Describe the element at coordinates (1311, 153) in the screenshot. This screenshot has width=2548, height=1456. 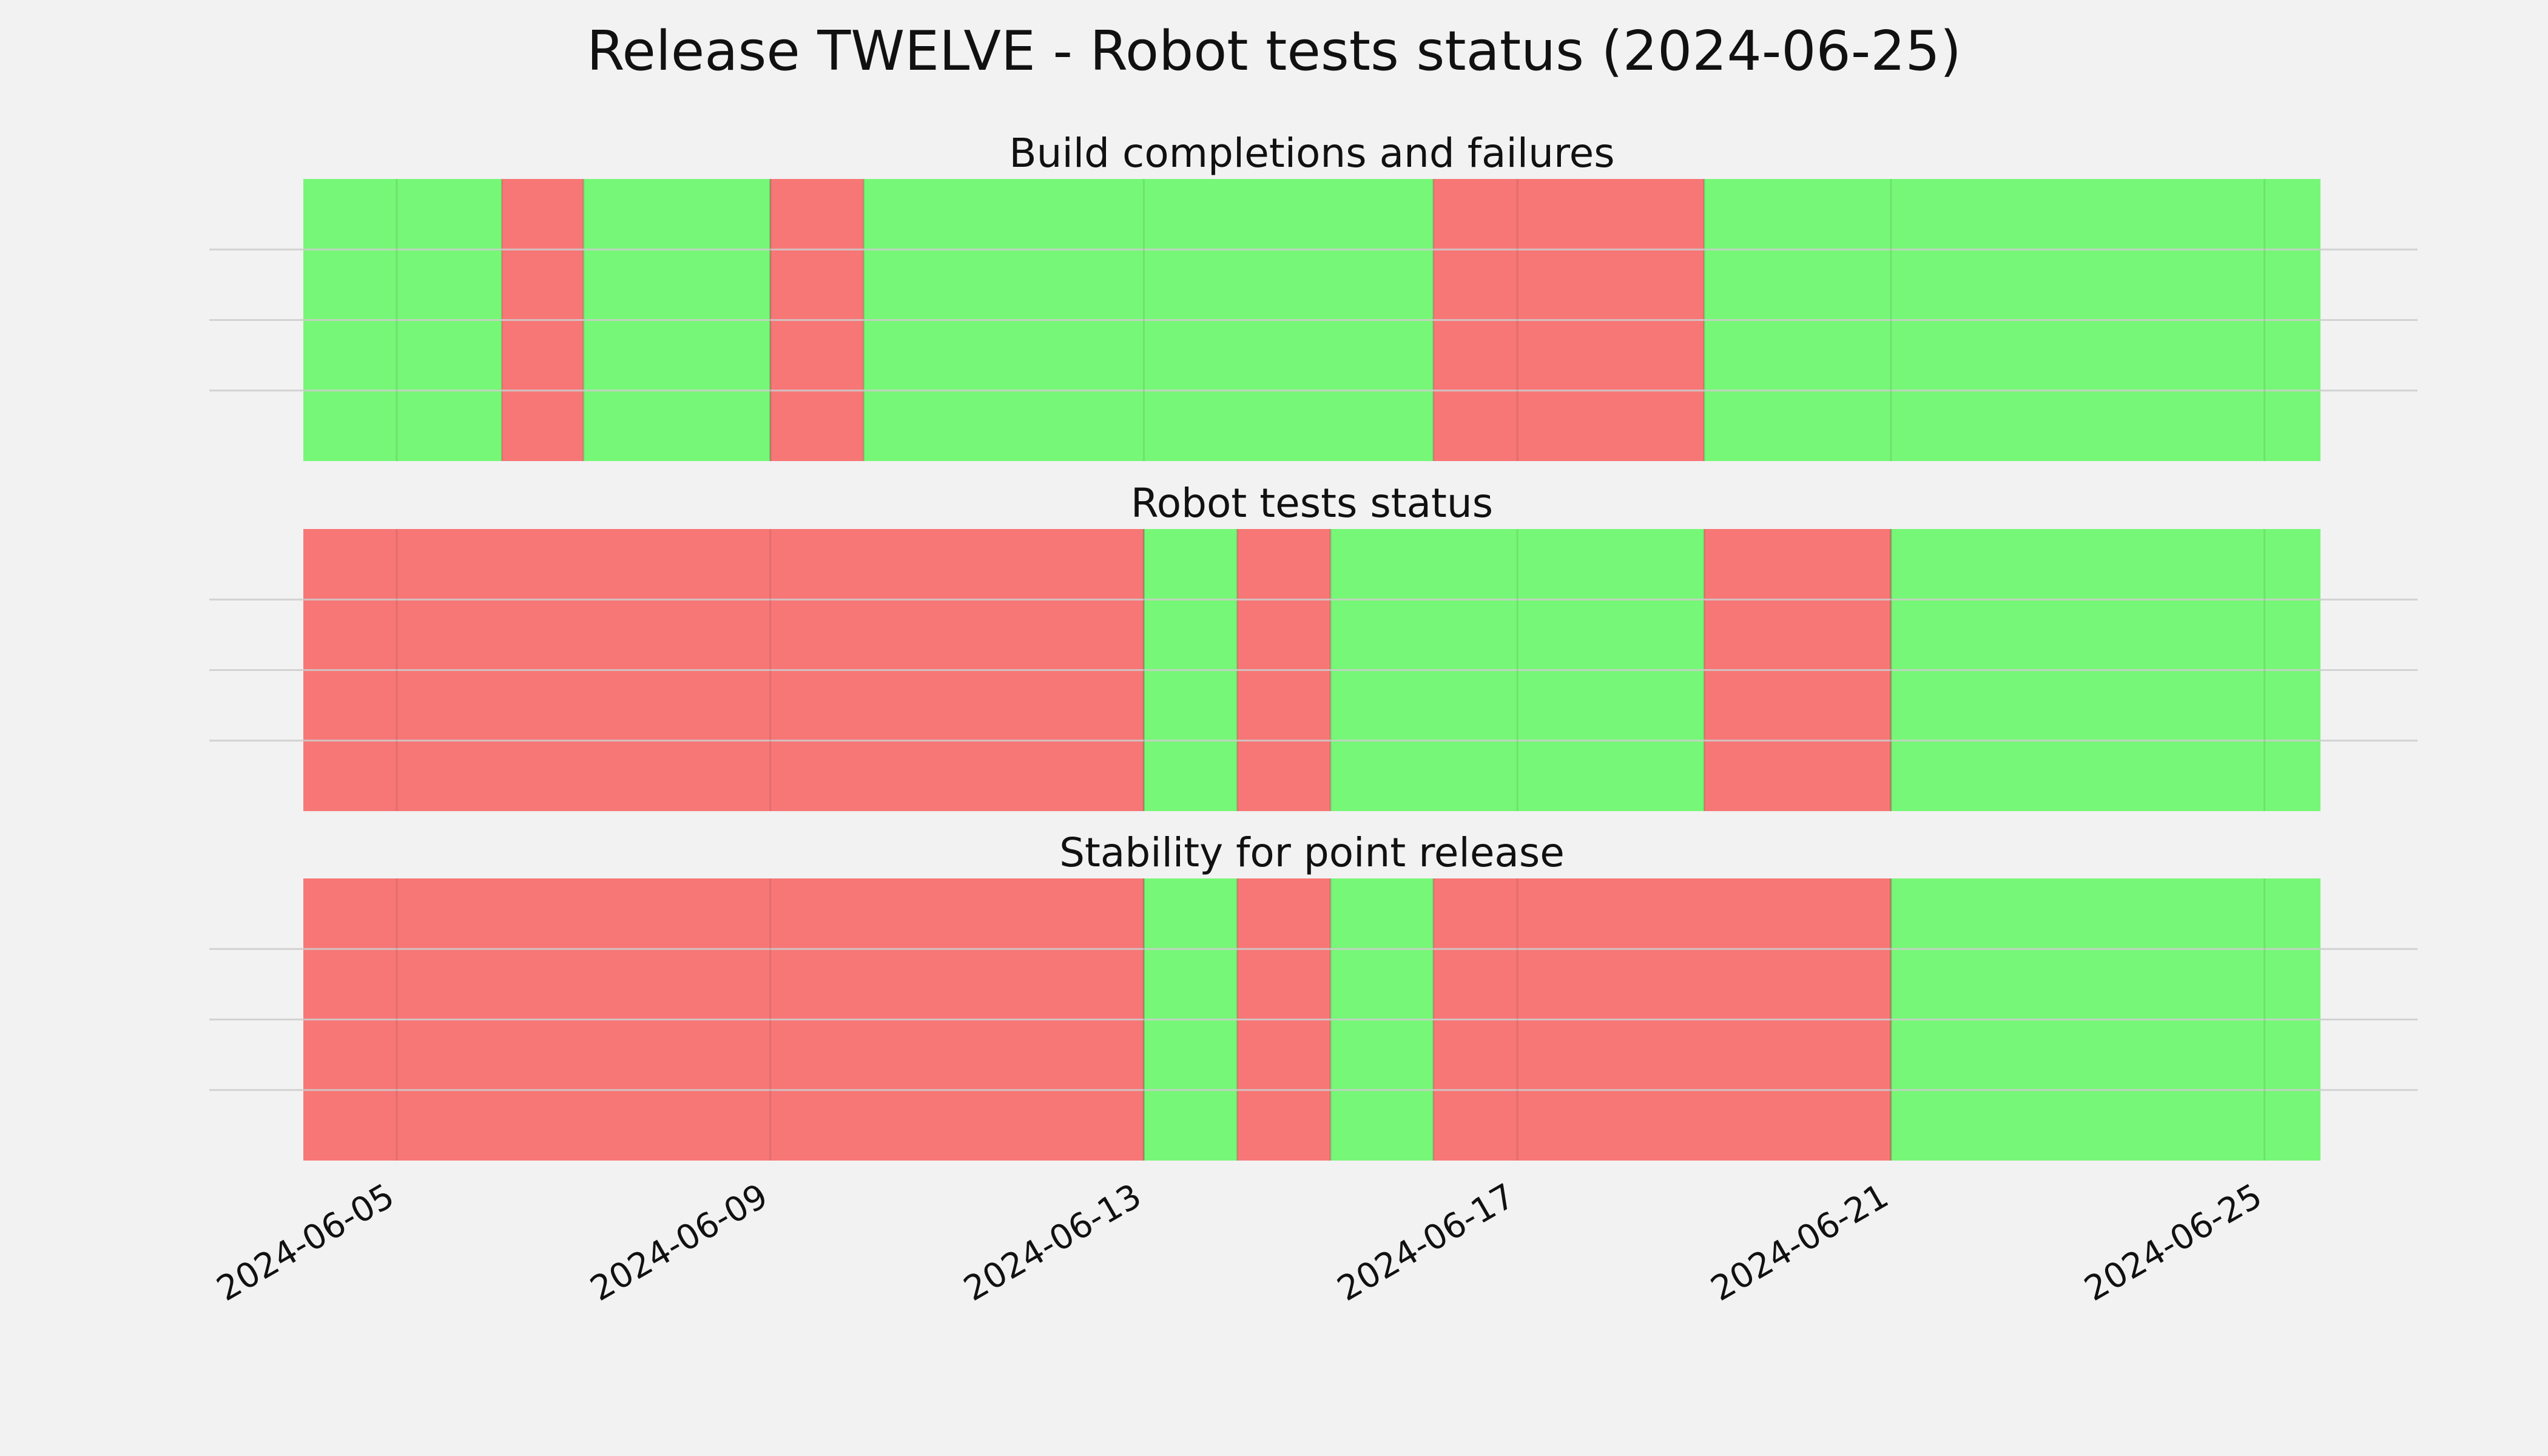
I see `panel-title: Build completions and failures` at that location.